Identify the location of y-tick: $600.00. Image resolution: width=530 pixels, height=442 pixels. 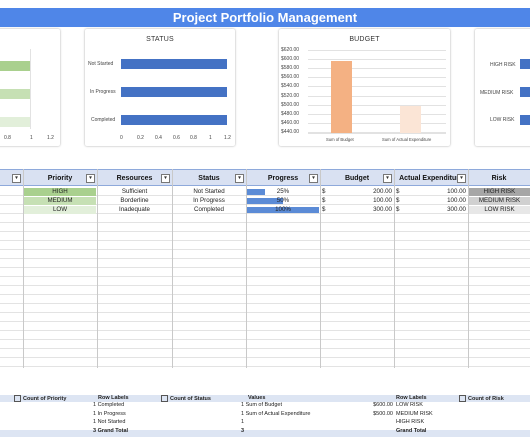
(290, 59).